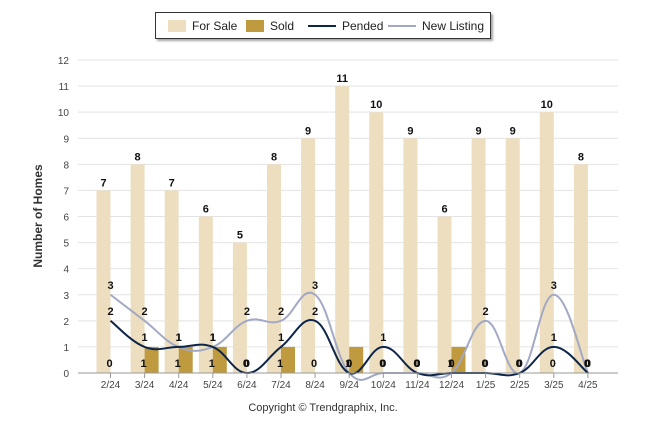  Describe the element at coordinates (345, 25) in the screenshot. I see `legend-item: Pended` at that location.